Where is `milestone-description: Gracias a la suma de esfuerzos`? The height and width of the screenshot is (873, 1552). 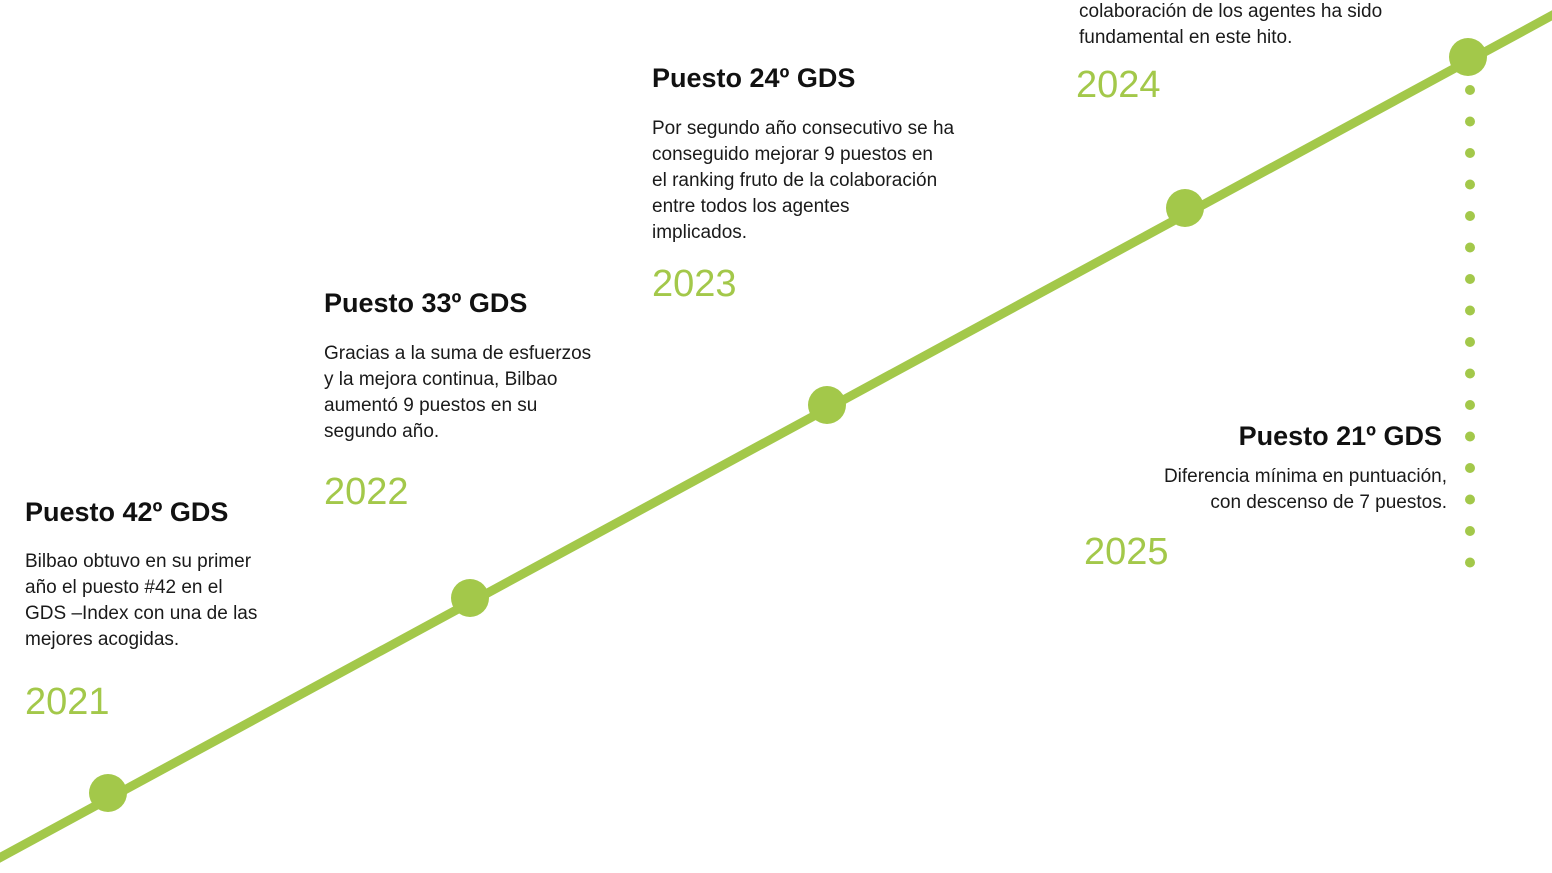
milestone-description: Gracias a la suma de esfuerzos is located at coordinates (457, 353).